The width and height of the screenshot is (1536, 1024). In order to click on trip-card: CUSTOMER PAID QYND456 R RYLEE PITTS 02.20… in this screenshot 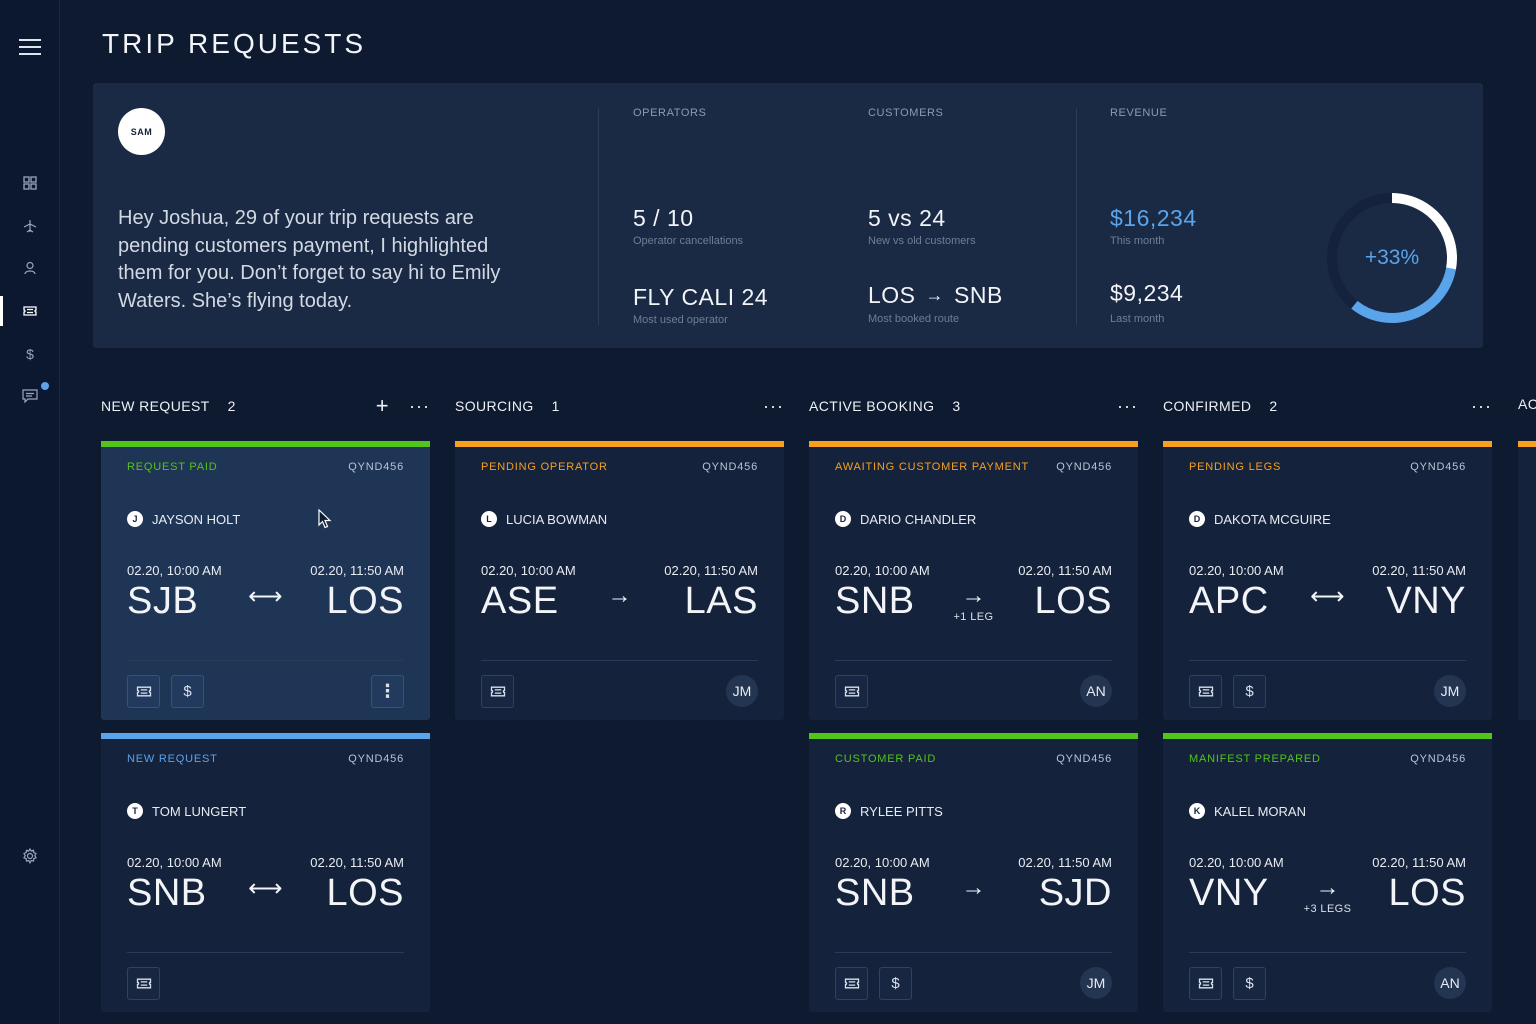, I will do `click(973, 872)`.